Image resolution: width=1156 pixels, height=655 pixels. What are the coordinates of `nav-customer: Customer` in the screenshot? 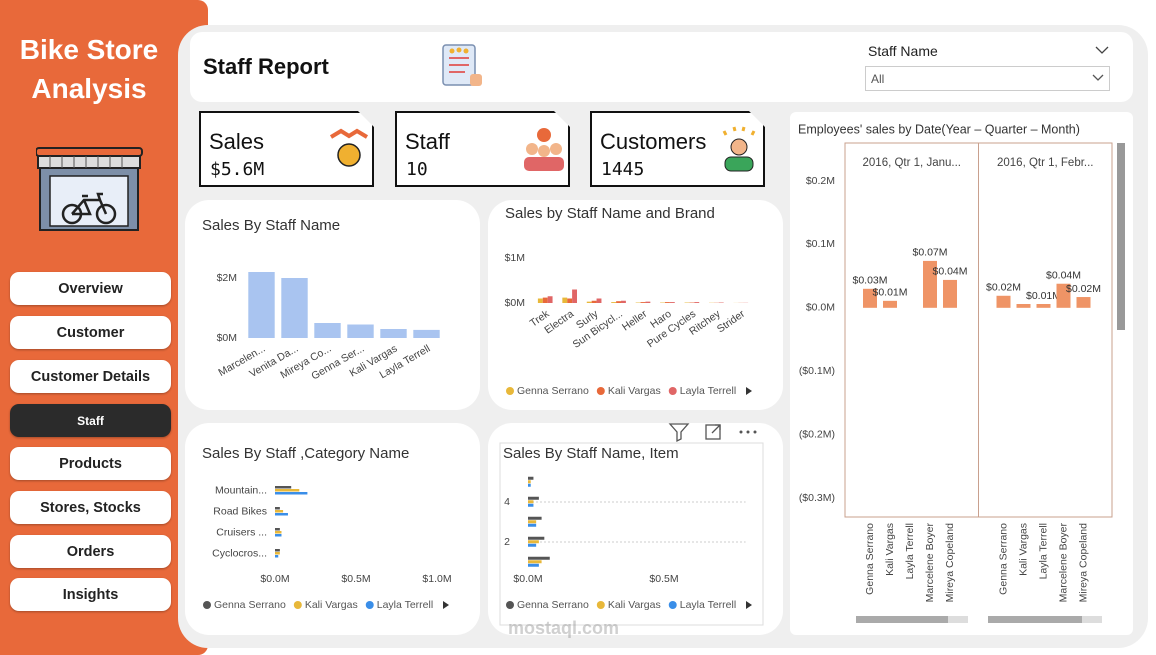 It's located at (90, 332).